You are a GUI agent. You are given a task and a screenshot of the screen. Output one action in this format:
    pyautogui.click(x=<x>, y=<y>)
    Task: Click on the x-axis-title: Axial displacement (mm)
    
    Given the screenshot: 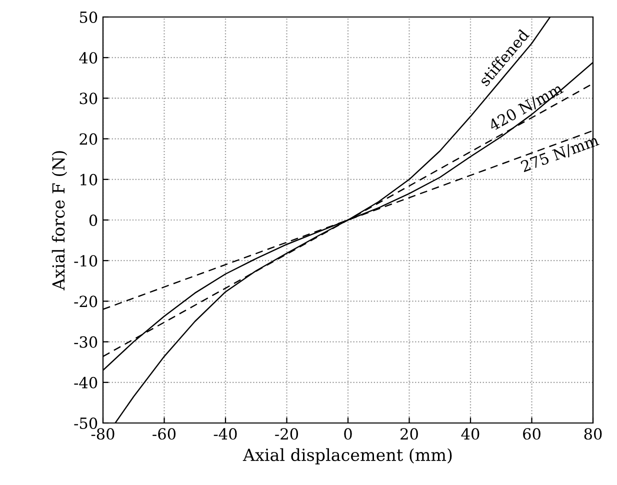 What is the action you would take?
    pyautogui.click(x=347, y=456)
    